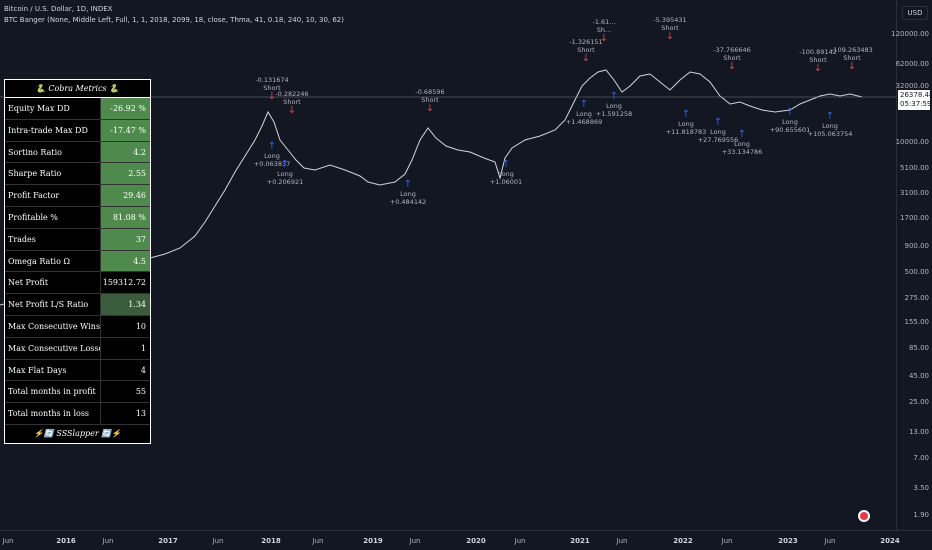  What do you see at coordinates (476, 541) in the screenshot?
I see `time-tick: 2020` at bounding box center [476, 541].